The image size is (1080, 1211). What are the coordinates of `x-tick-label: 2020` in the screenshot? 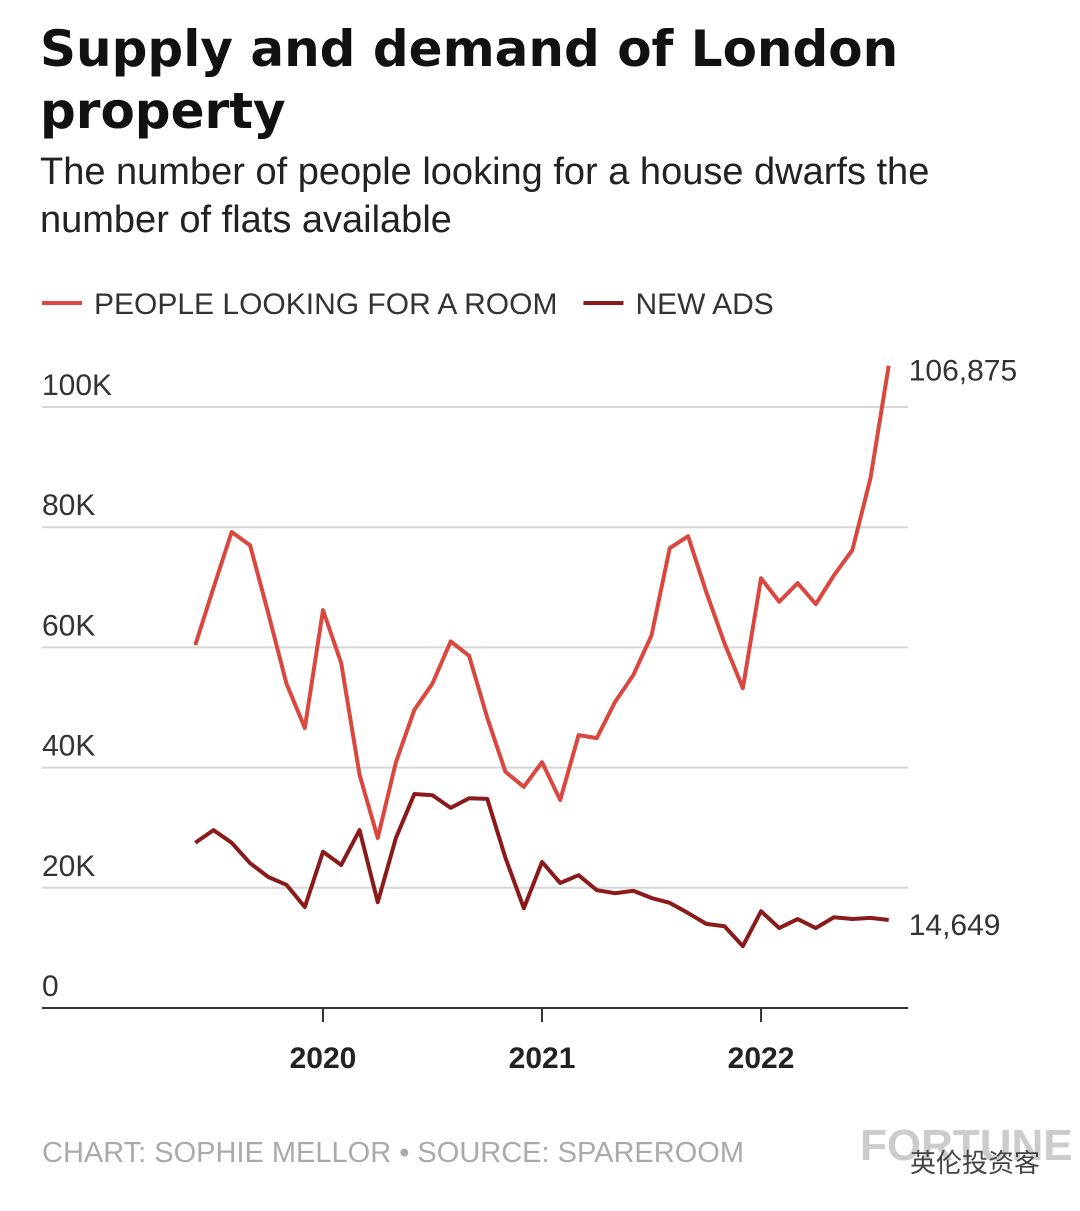 It's located at (323, 1058).